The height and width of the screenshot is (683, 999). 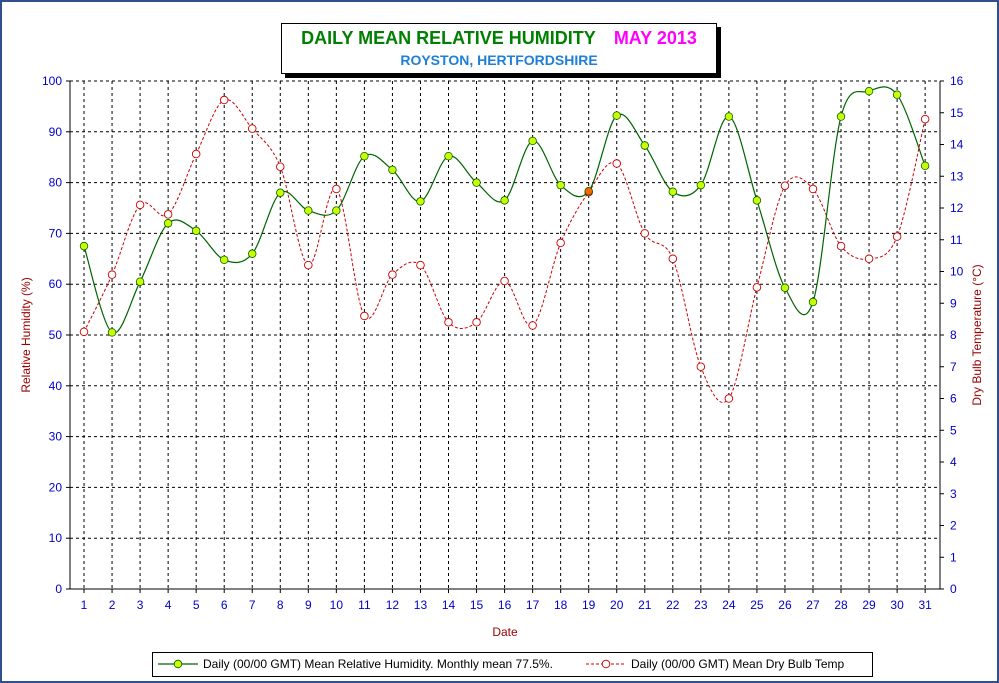 What do you see at coordinates (393, 605) in the screenshot?
I see `x-tick-label: 12` at bounding box center [393, 605].